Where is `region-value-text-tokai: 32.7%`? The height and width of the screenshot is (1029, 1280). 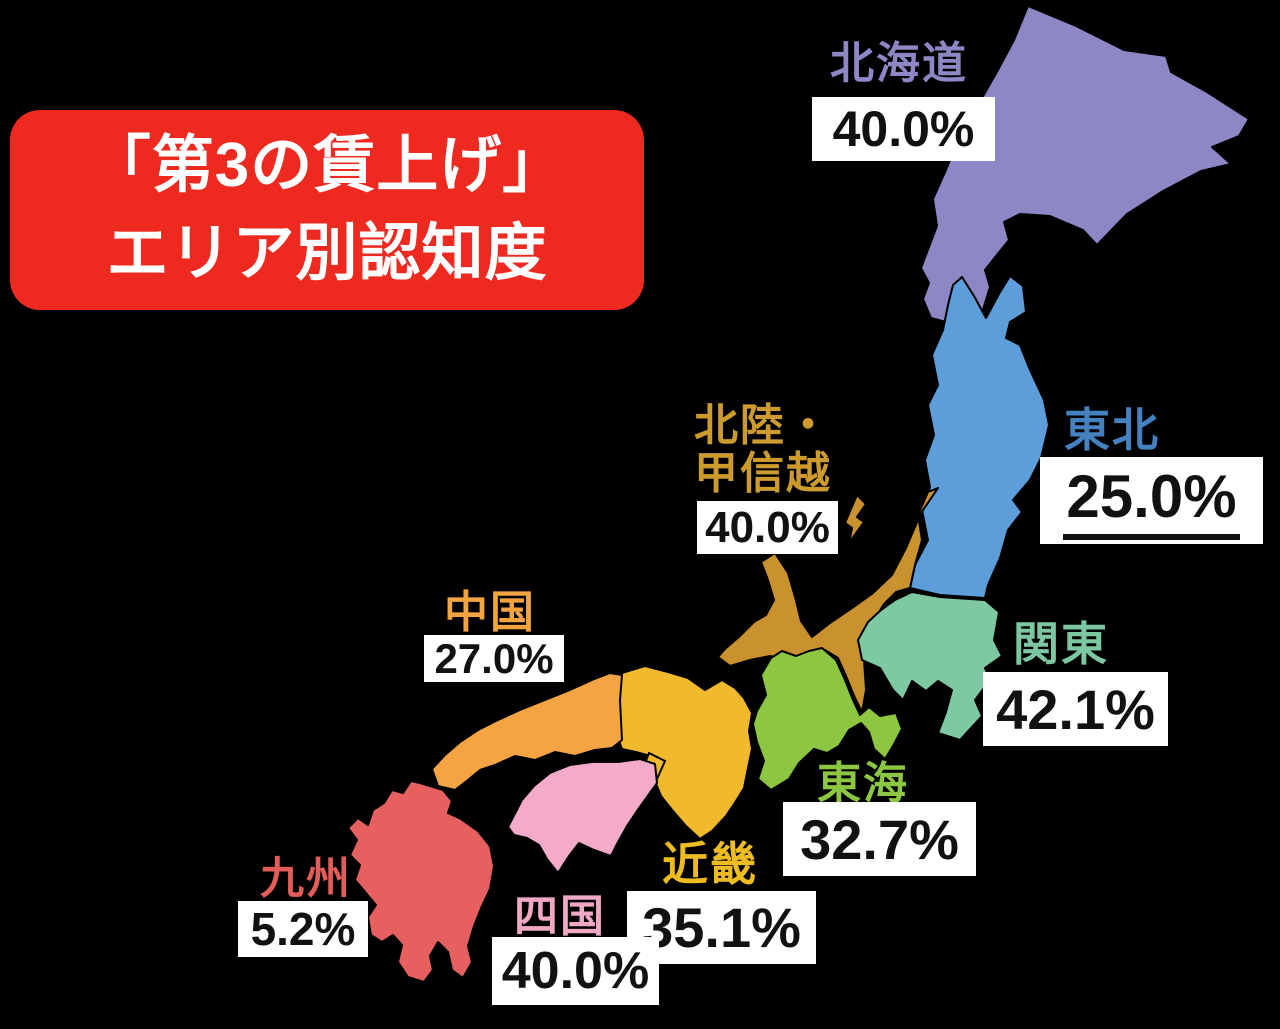
region-value-text-tokai: 32.7% is located at coordinates (879, 839).